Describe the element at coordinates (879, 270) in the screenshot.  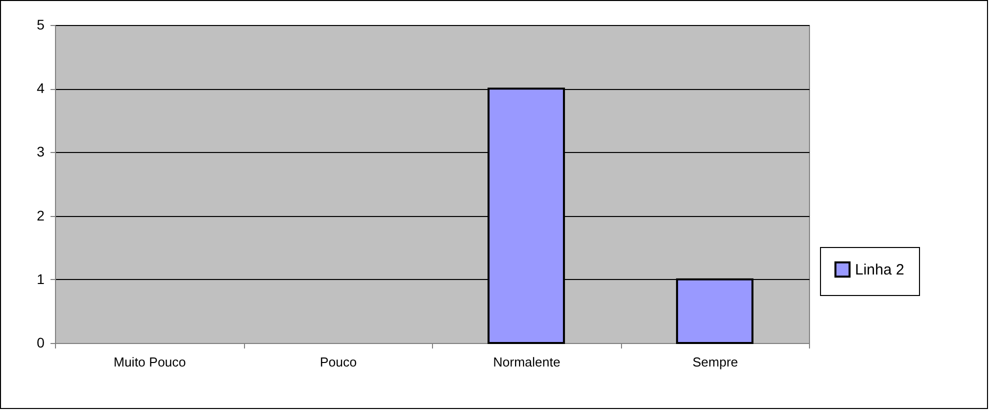
I see `legend-label: Linha 2` at that location.